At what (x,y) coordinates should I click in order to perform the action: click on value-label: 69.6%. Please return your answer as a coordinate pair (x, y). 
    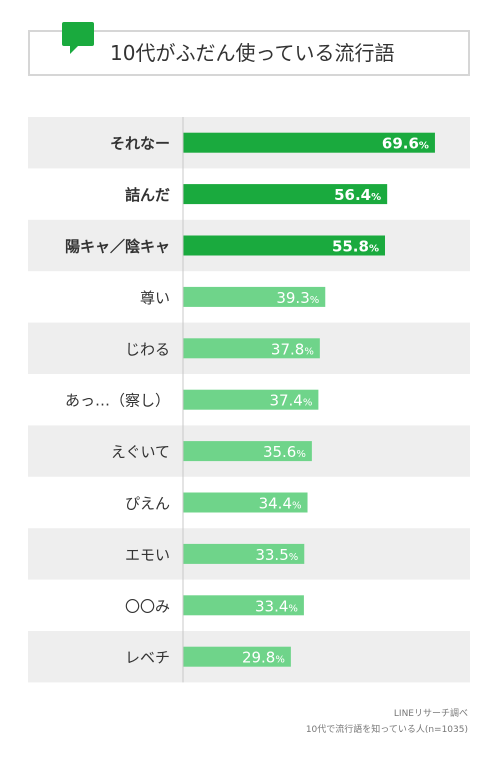
    Looking at the image, I should click on (405, 144).